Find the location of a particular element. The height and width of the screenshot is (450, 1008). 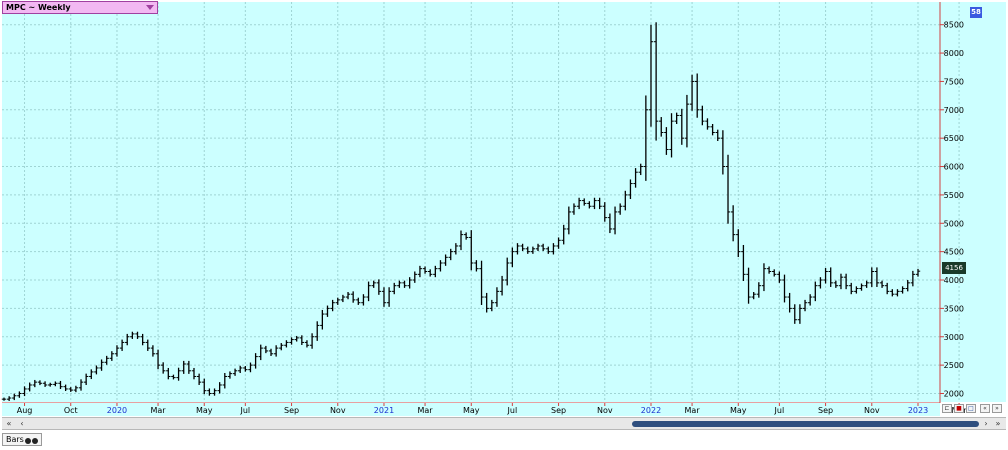

scroll-left-end-button: ⊏ is located at coordinates (947, 408).